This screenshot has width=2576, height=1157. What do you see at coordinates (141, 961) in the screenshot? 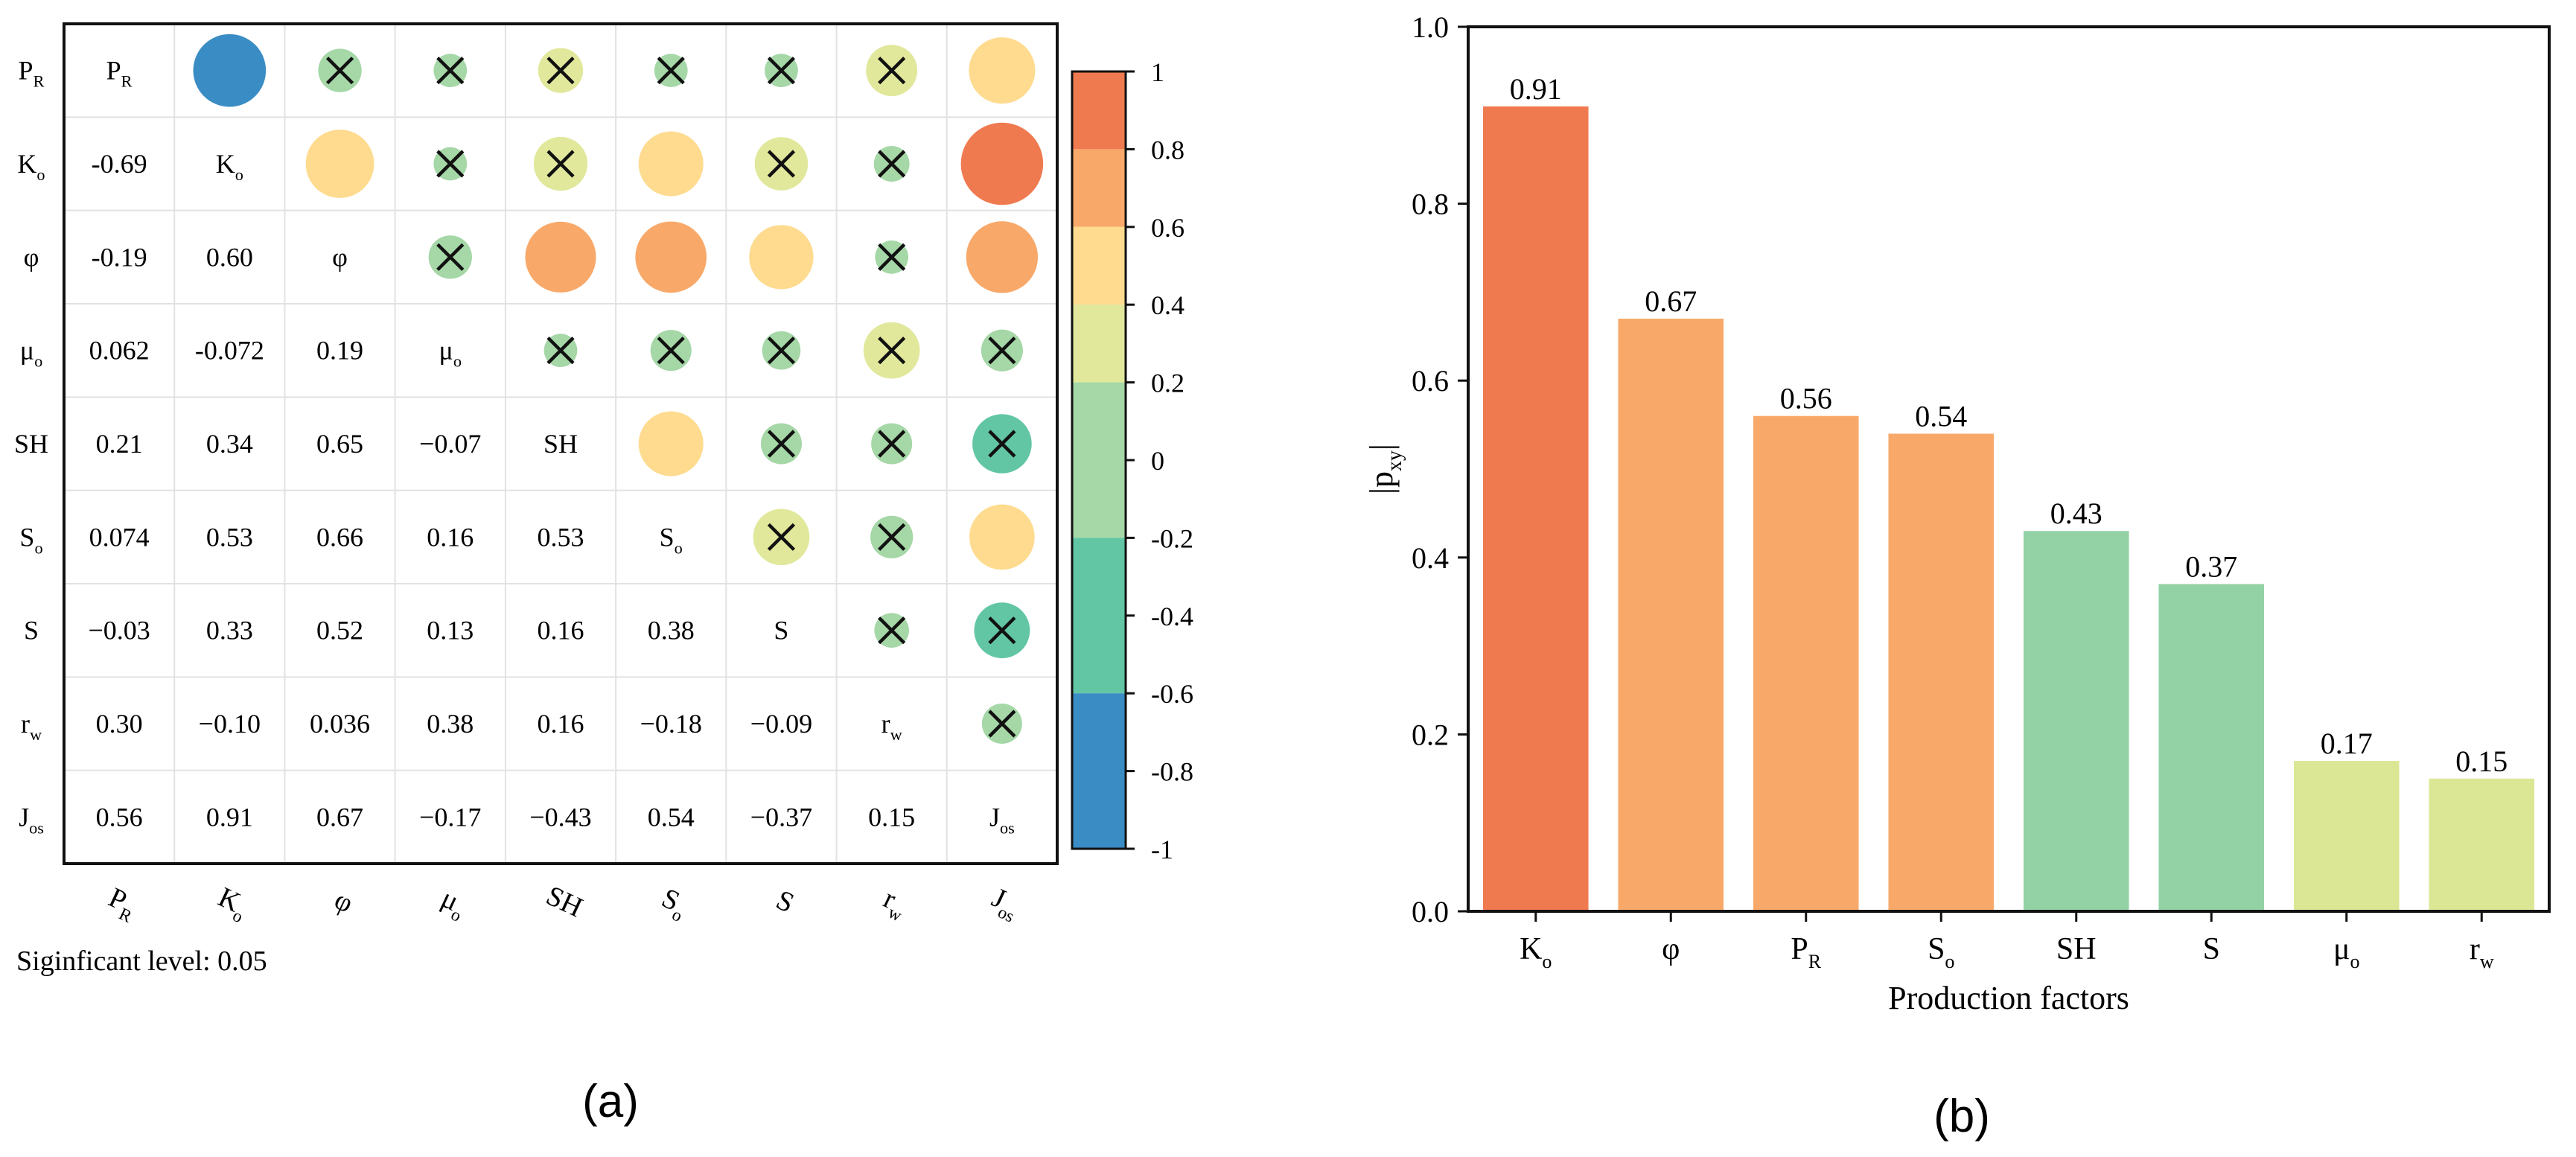
I see `significance-note: Siginficant level: 0.05` at bounding box center [141, 961].